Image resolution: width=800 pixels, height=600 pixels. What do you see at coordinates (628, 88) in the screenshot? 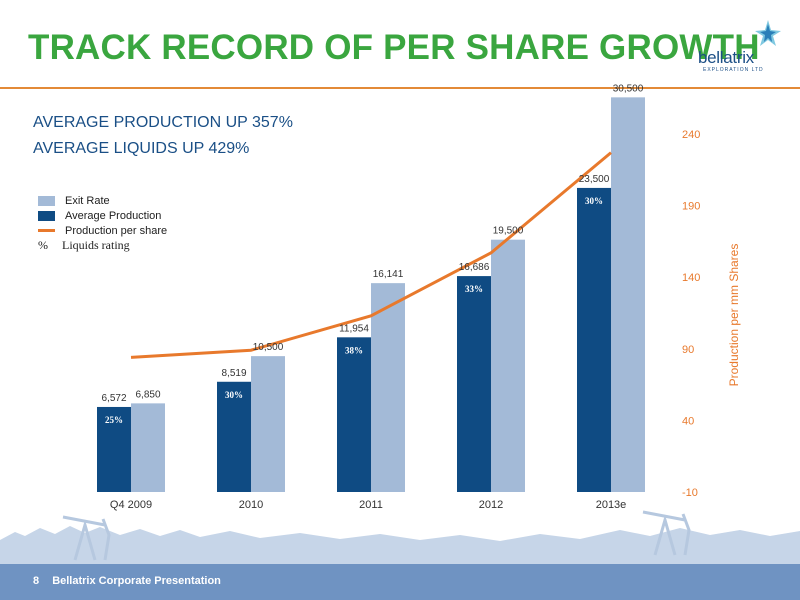
I see `exit-value-label: 30,500` at bounding box center [628, 88].